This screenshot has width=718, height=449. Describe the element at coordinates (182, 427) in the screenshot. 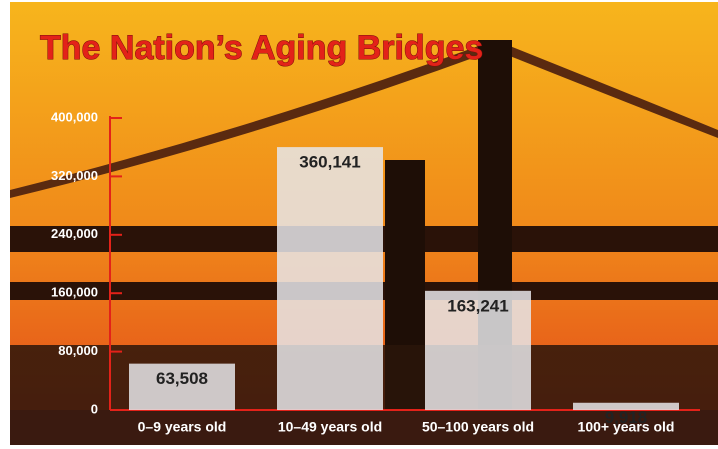

I see `x-tick-label: 0–9 years old` at that location.